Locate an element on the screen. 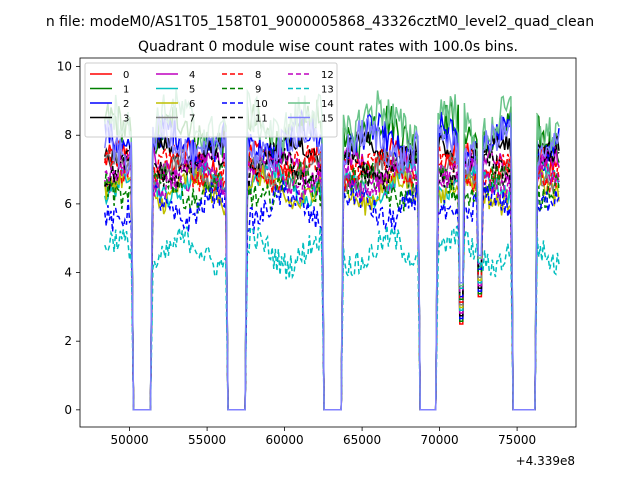 This screenshot has height=480, width=640. legend-label: 12 is located at coordinates (327, 75).